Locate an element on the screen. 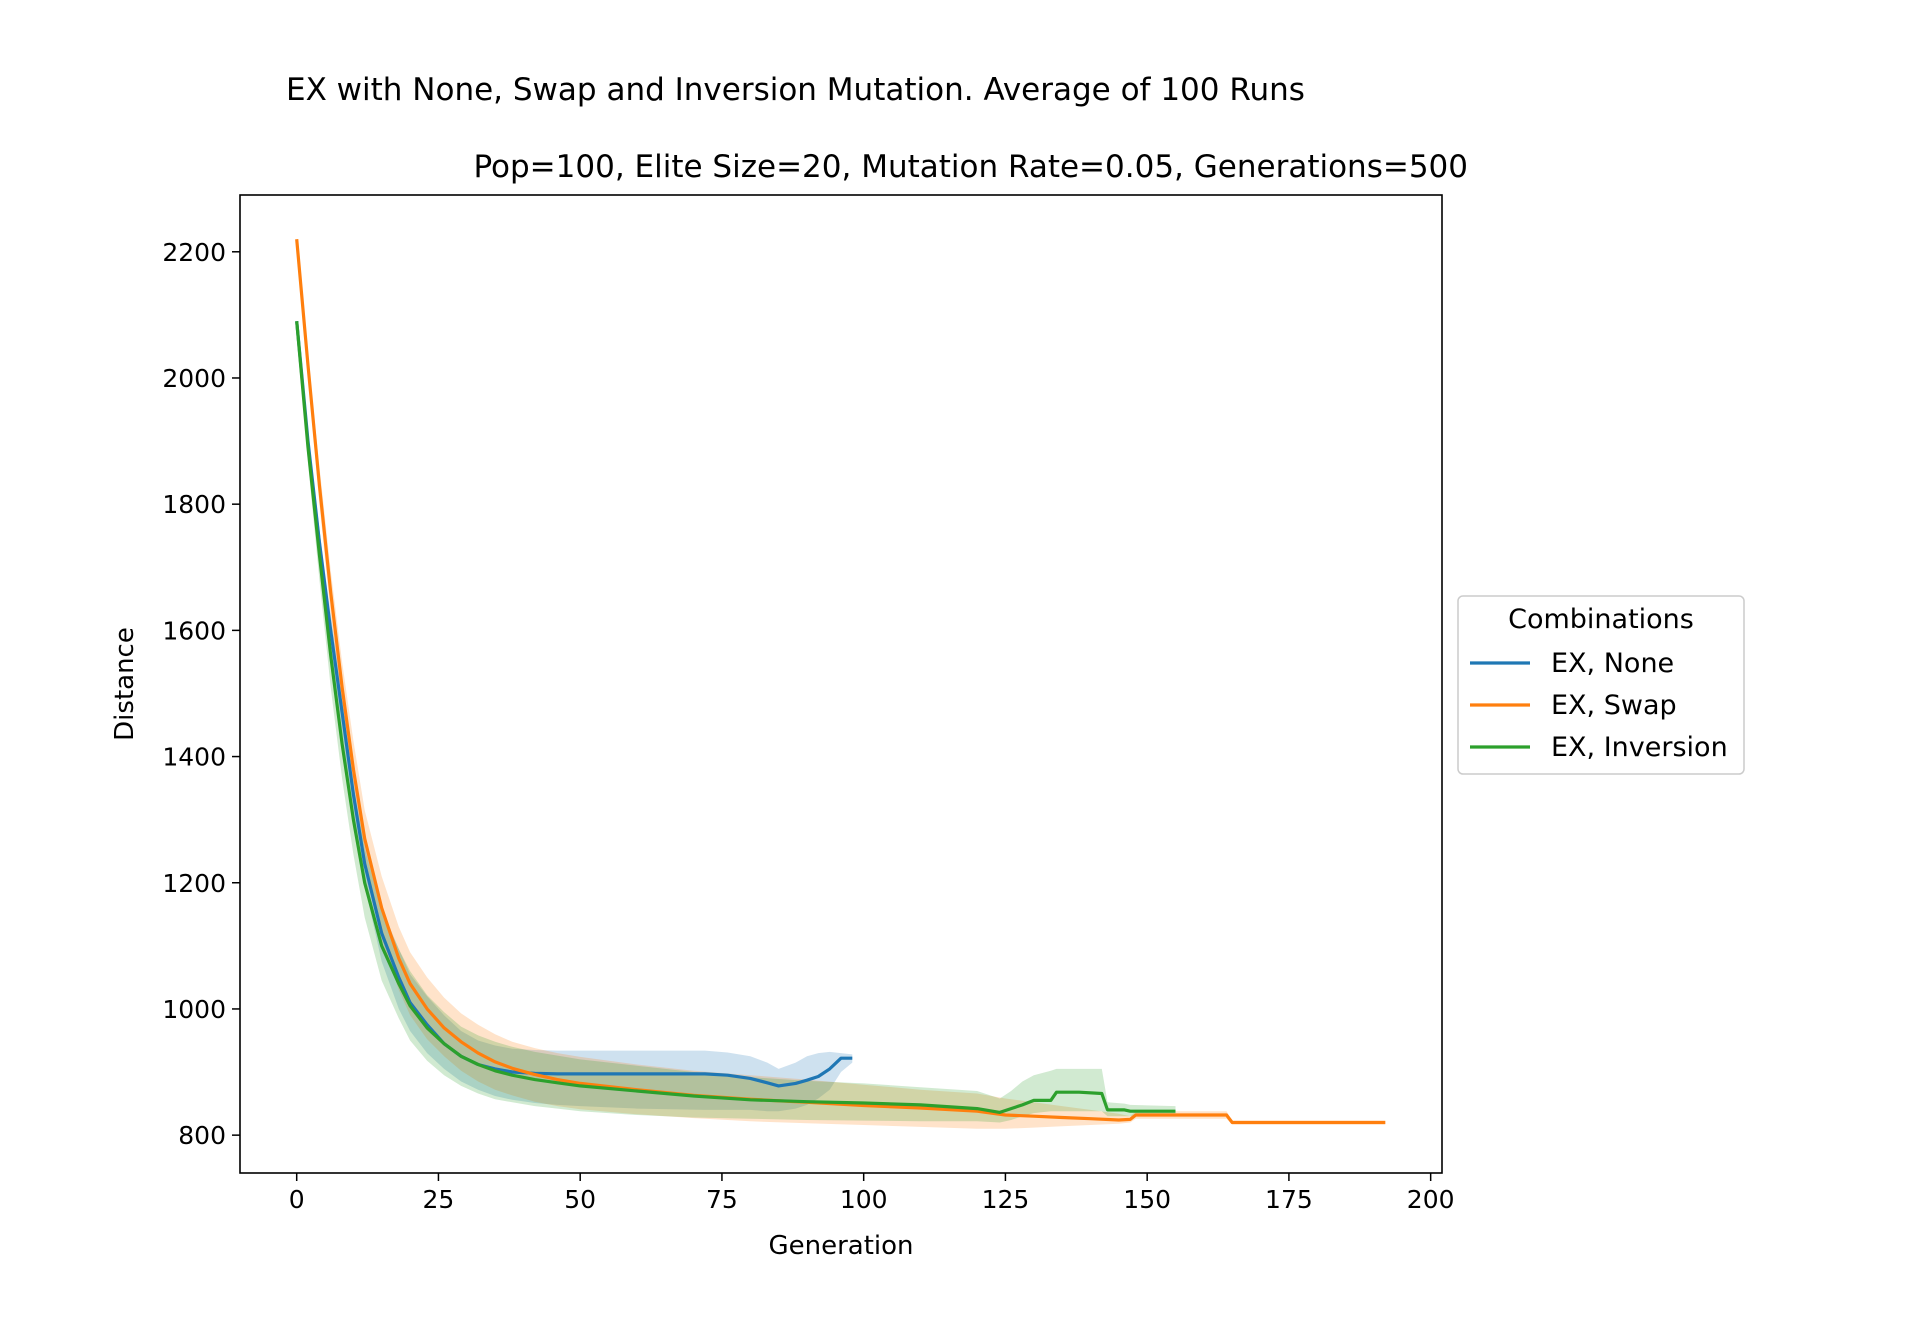 The width and height of the screenshot is (1914, 1322). legend-title: Combinations is located at coordinates (1601, 619).